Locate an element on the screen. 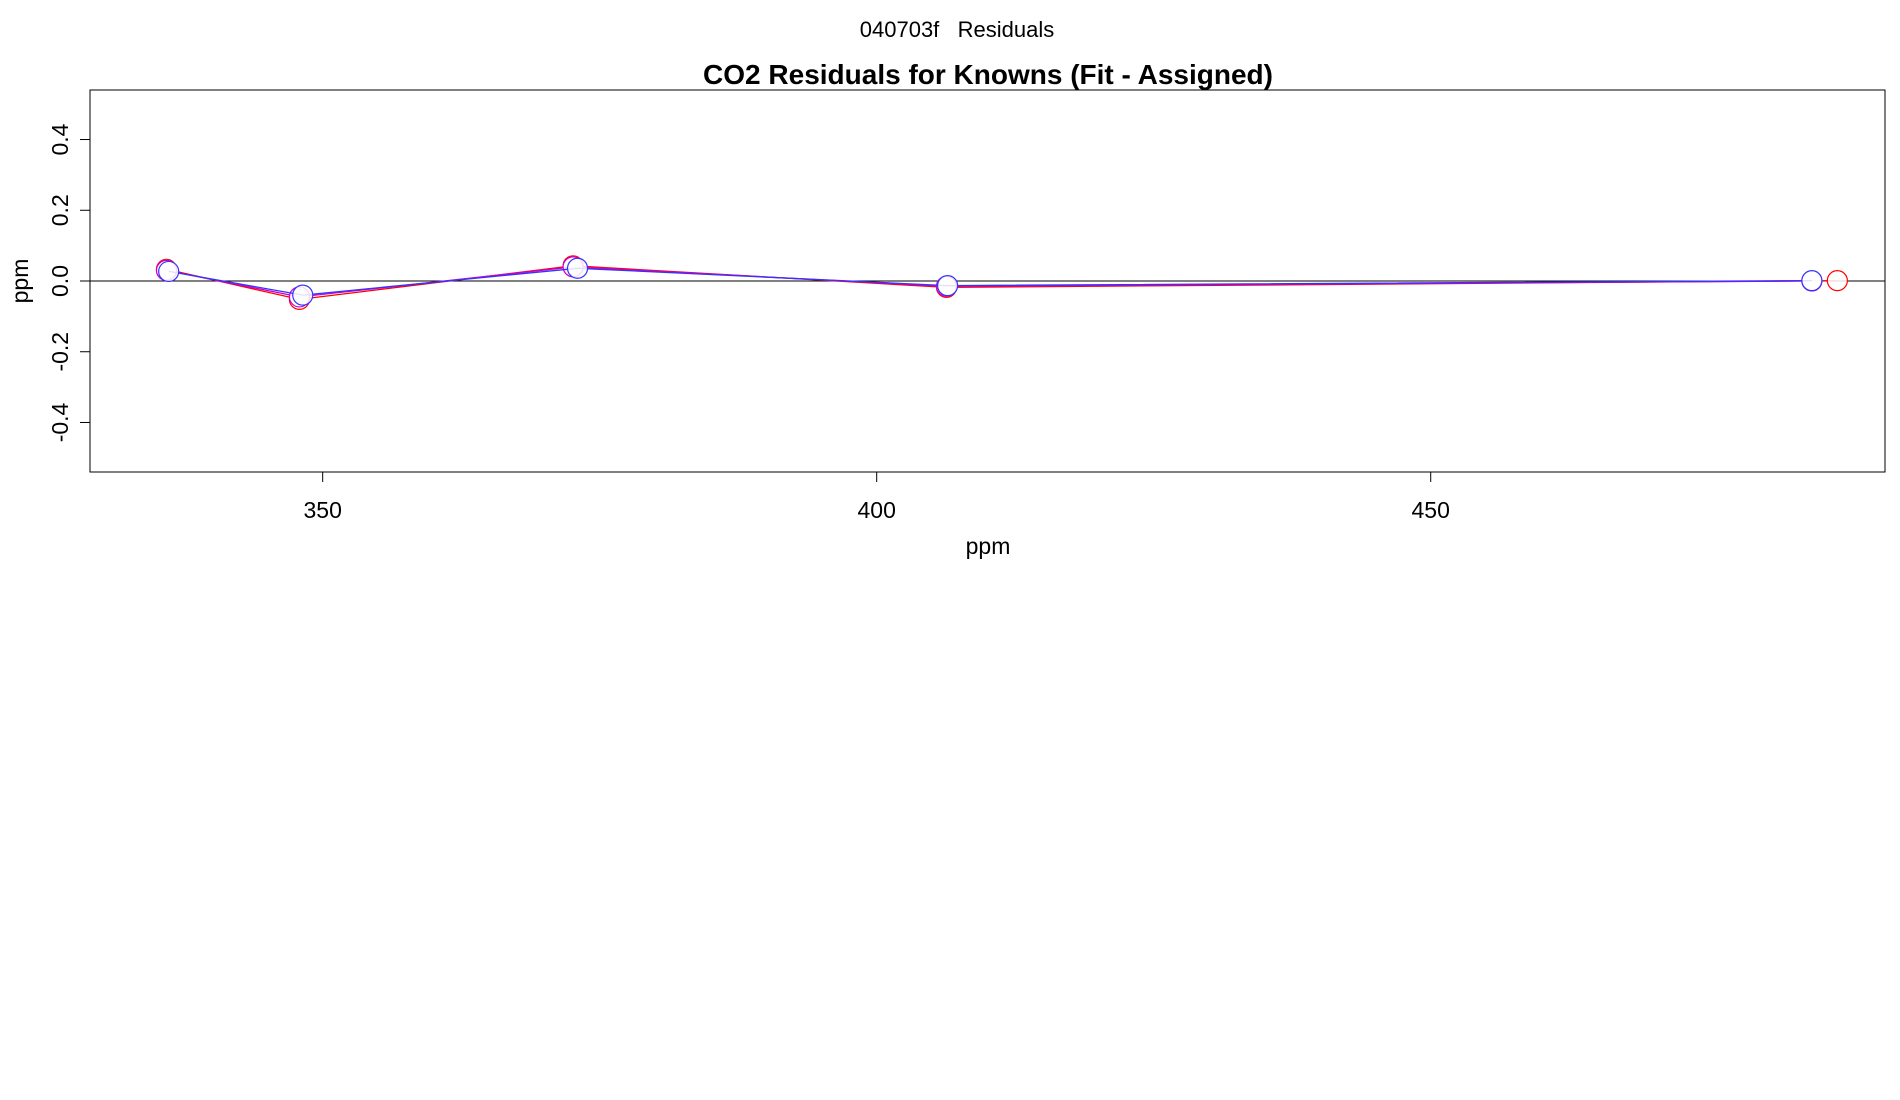 The image size is (1900, 1100). x-axis: 350 400 450 is located at coordinates (876, 497).